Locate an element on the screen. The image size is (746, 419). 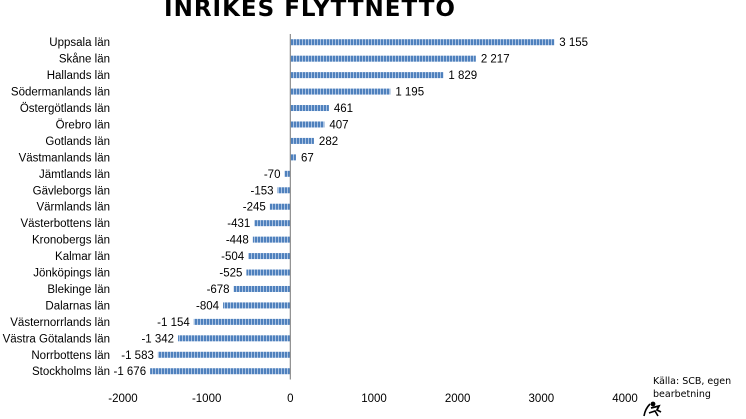
data-label: 1 829 is located at coordinates (462, 76).